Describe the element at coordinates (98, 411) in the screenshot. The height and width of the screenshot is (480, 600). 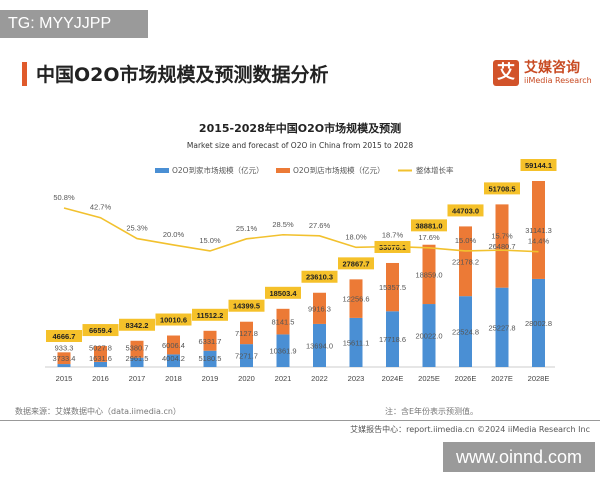
I see `source-note: 数据来源：艾媒数据中心（data.iimedia.cn）` at that location.